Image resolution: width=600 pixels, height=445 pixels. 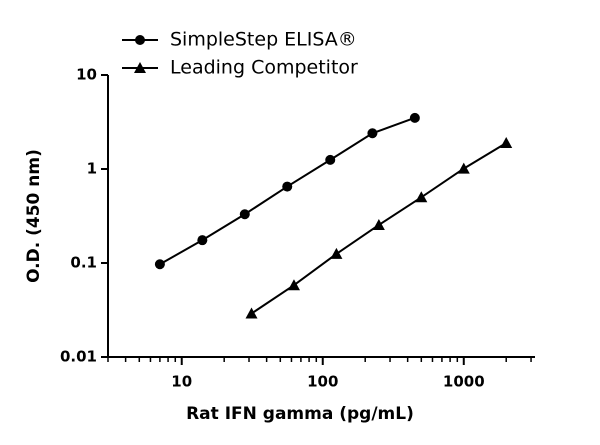 What do you see at coordinates (464, 382) in the screenshot?
I see `x-tick-label: 1000` at bounding box center [464, 382].